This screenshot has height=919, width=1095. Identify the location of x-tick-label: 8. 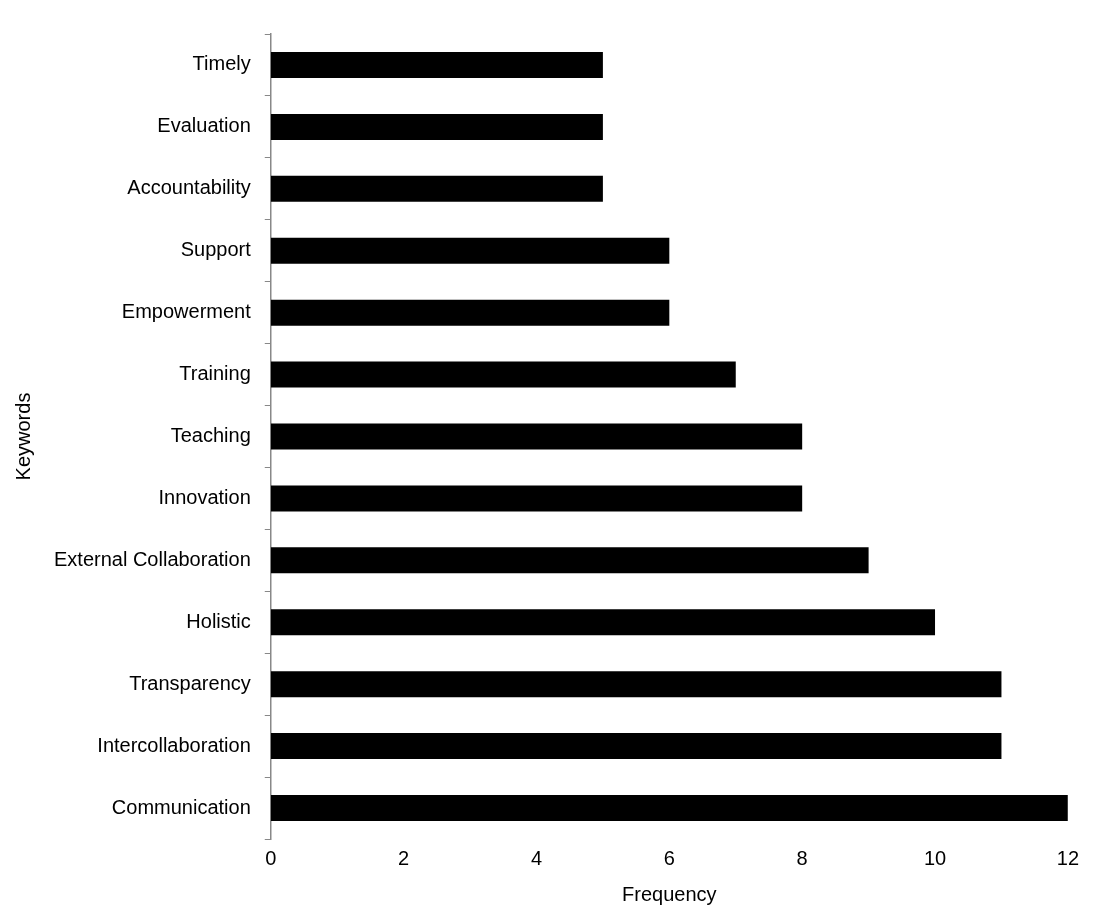
(802, 857).